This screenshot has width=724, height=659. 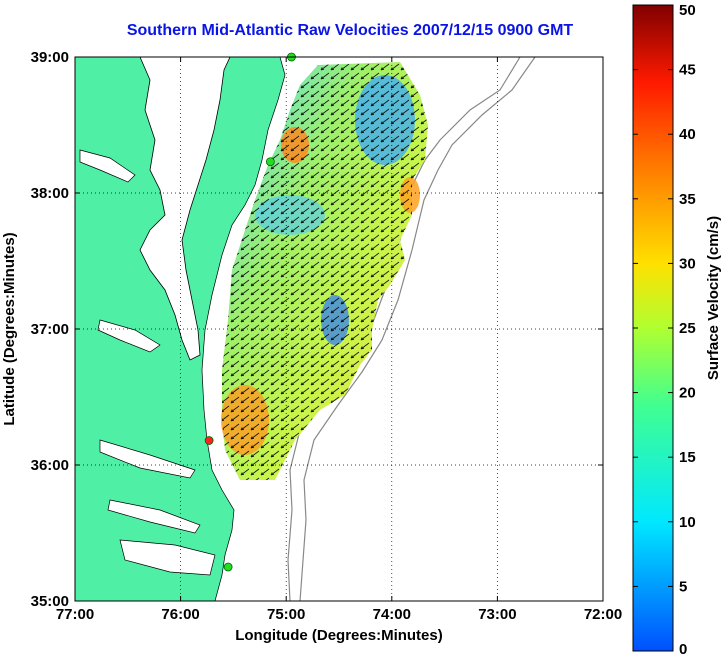 What do you see at coordinates (50, 193) in the screenshot?
I see `y-tick-label: 38:00` at bounding box center [50, 193].